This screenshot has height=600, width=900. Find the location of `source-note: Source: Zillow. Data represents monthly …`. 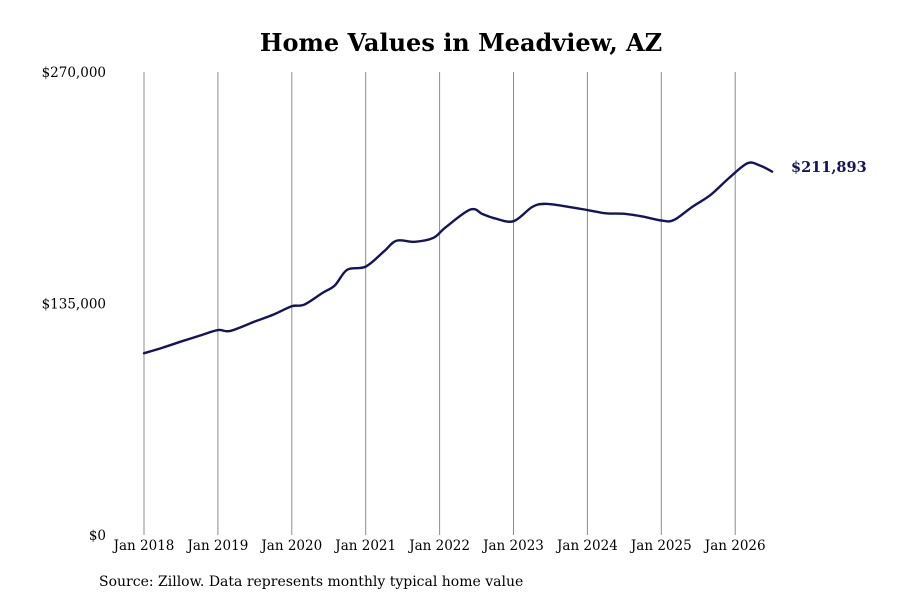

source-note: Source: Zillow. Data represents monthly … is located at coordinates (311, 582).